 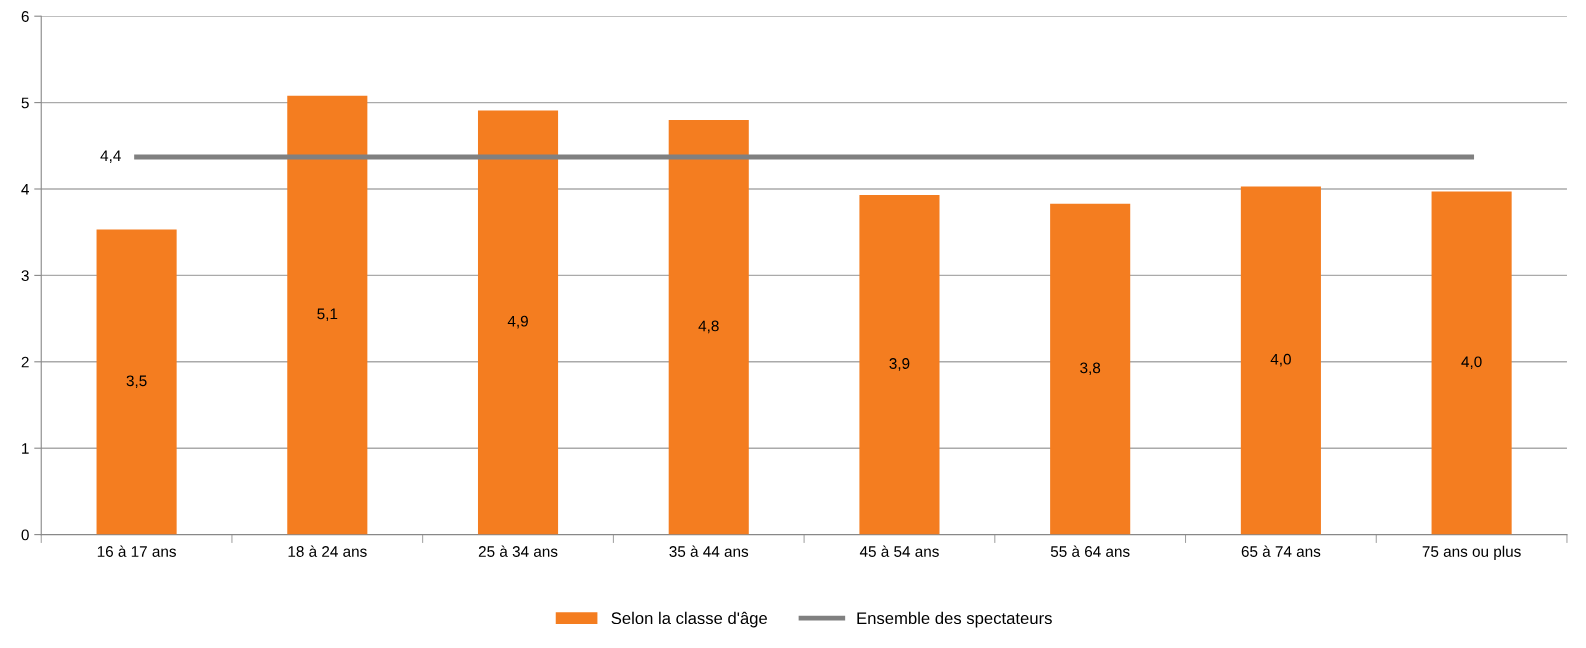 I want to click on x-tick-label: 25 à 34 ans, so click(x=518, y=551).